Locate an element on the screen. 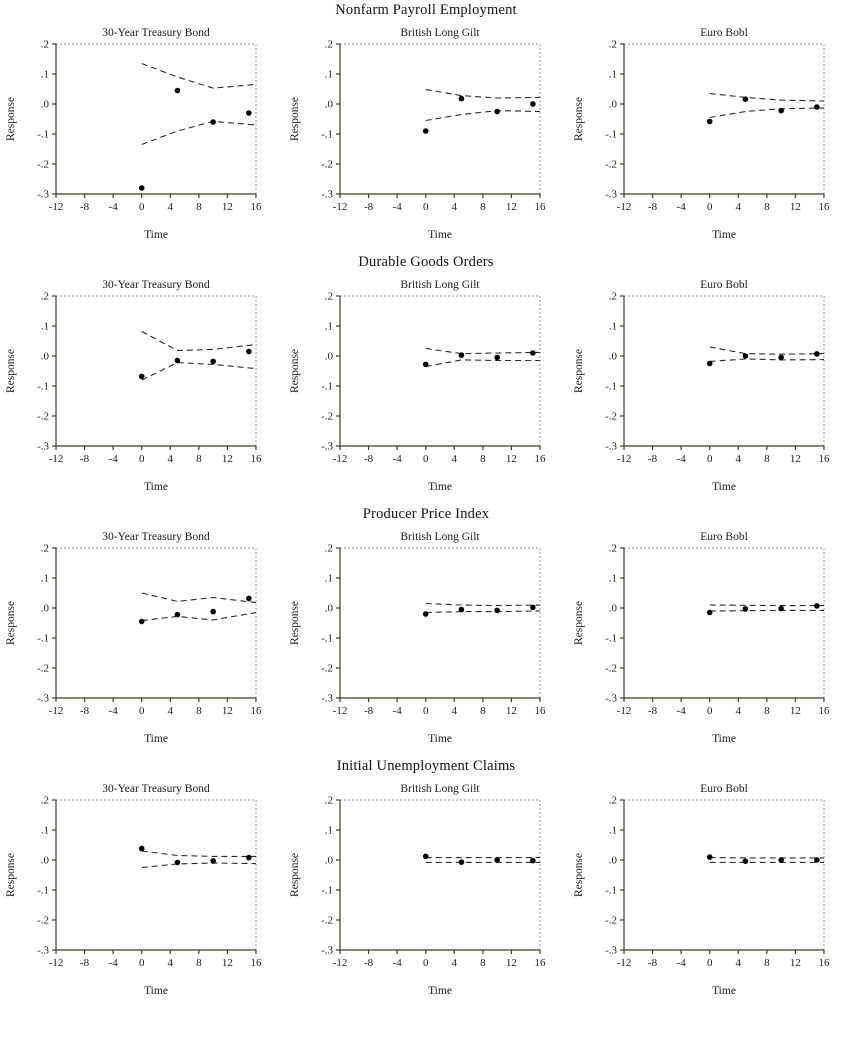 Image resolution: width=852 pixels, height=1041 pixels. y-tick-label: .0 is located at coordinates (613, 357).